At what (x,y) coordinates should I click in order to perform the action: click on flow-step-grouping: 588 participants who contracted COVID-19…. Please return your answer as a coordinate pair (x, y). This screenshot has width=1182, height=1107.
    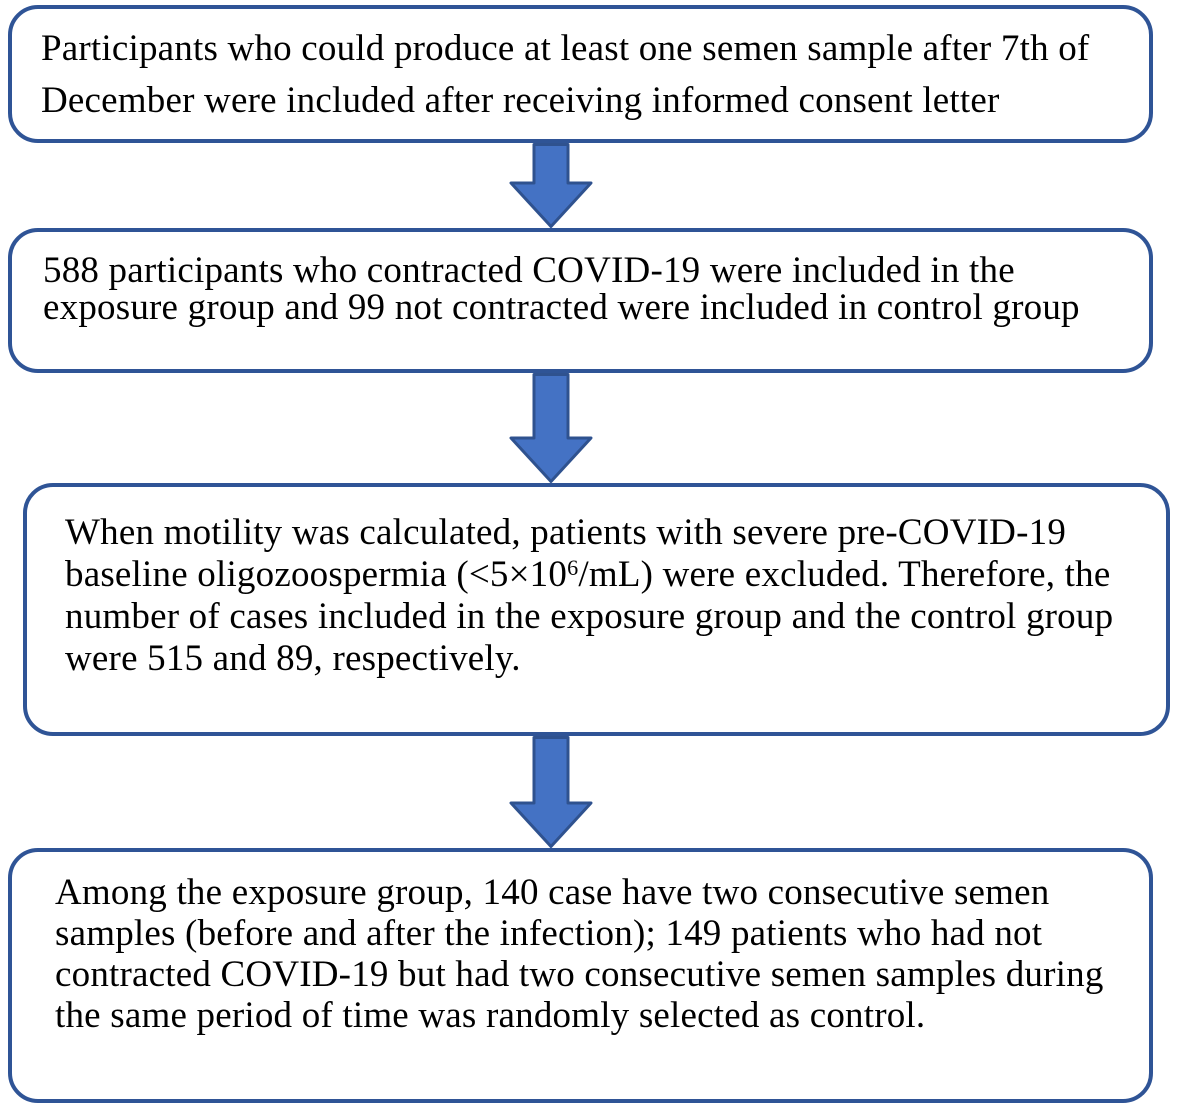
    Looking at the image, I should click on (580, 300).